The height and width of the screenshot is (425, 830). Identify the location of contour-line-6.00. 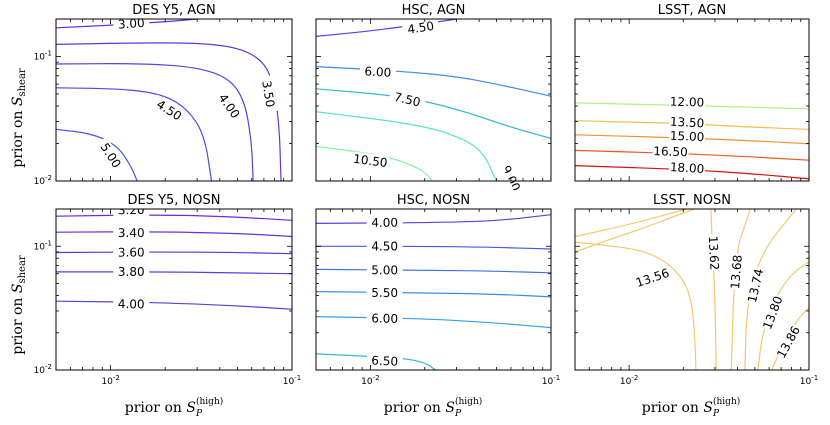
(433, 322).